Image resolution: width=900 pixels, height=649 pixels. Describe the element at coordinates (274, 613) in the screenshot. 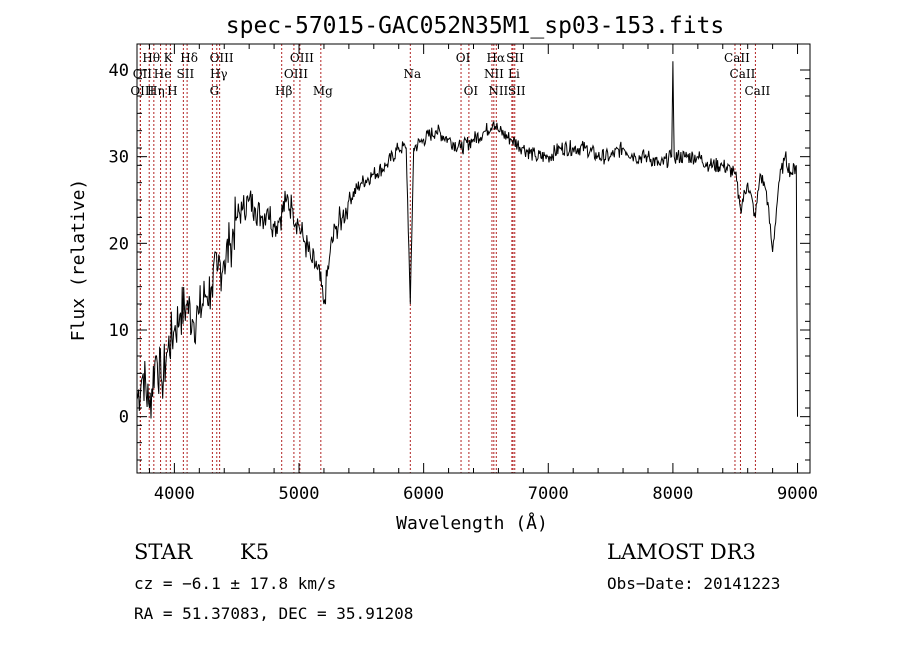

I see `sky-coordinates: RA = 51.37083, DEC = 35.91208` at that location.